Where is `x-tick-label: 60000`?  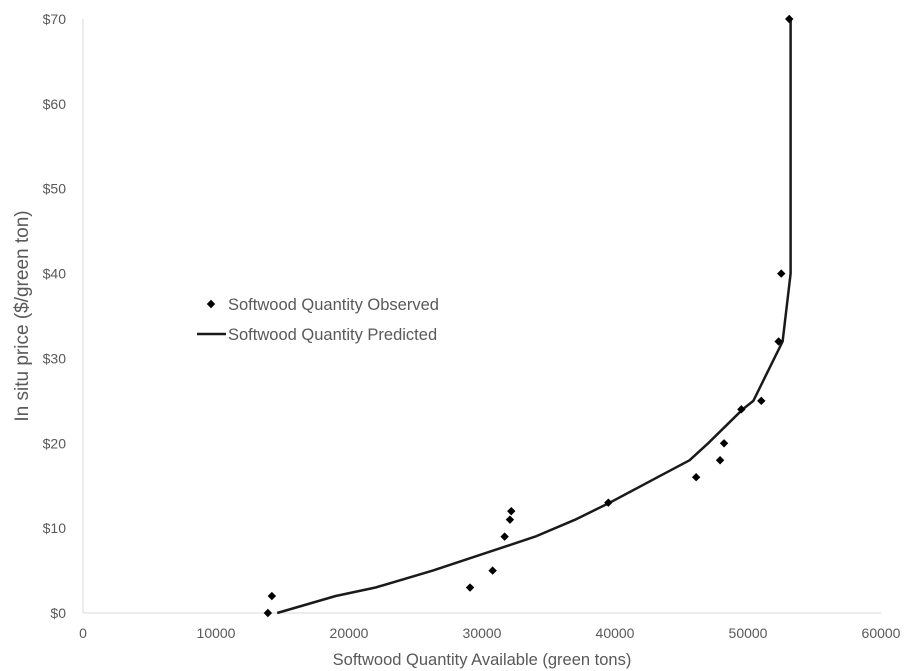
x-tick-label: 60000 is located at coordinates (881, 633).